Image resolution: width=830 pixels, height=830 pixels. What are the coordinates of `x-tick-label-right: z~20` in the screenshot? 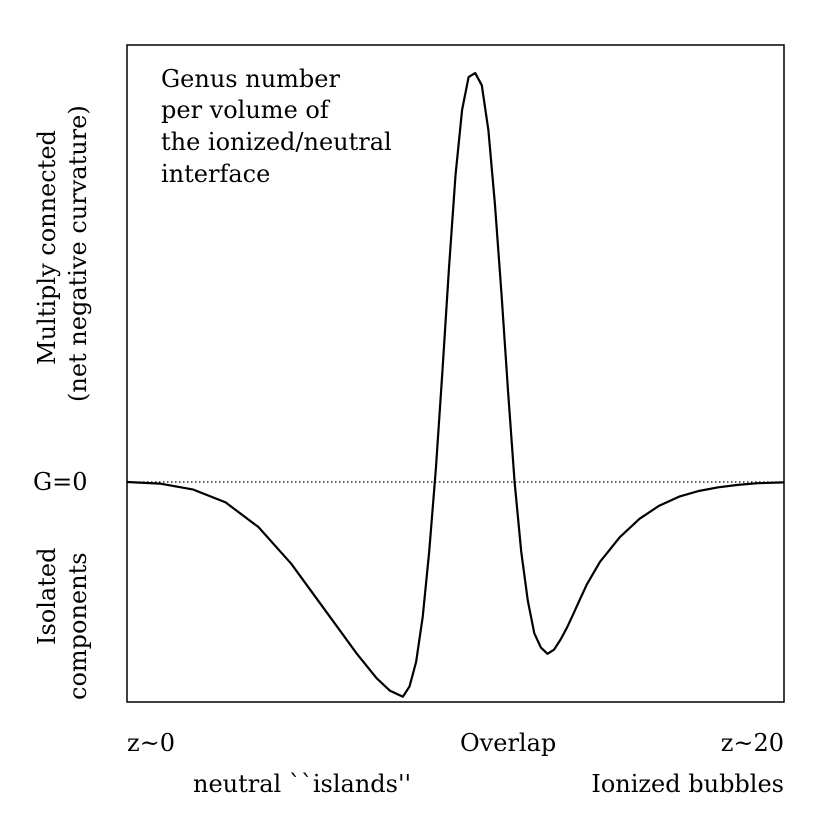 It's located at (752, 743).